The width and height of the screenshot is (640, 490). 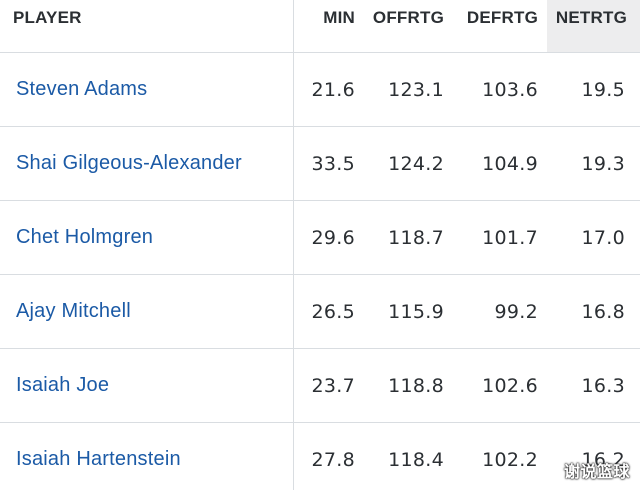 I want to click on header-row: PLAYER MIN OFFRTG DEFRTG NETRTG, so click(x=320, y=26).